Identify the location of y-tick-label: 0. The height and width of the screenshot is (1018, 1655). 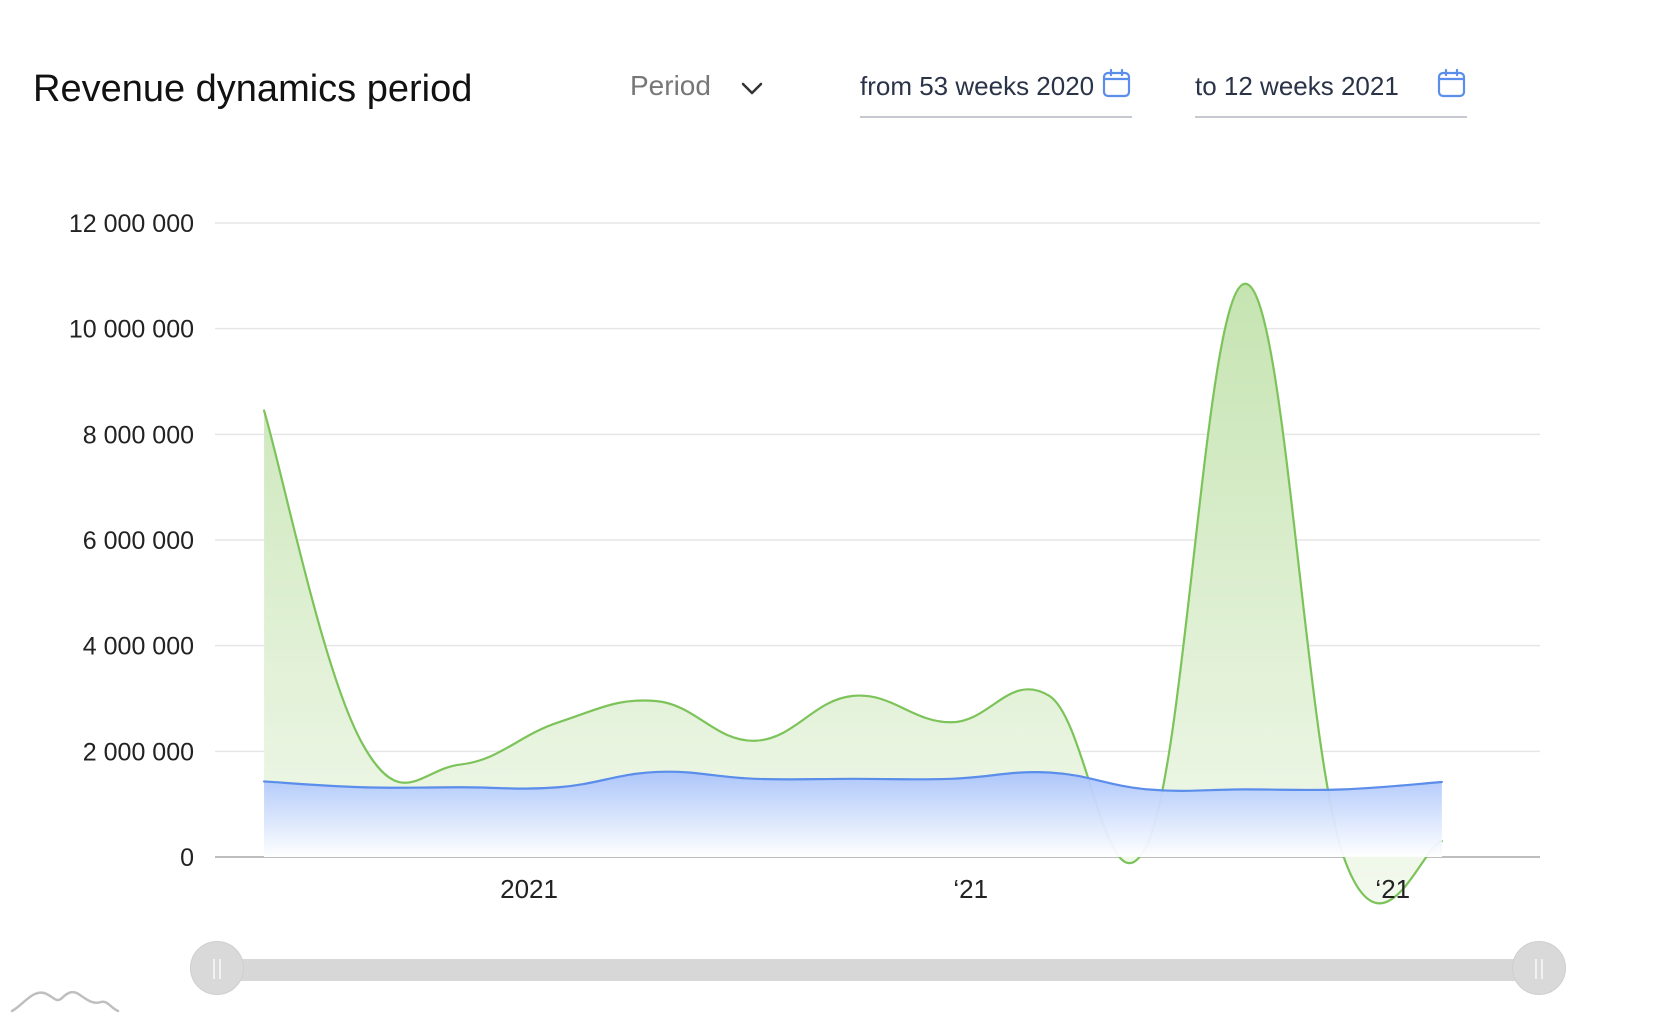
(187, 858).